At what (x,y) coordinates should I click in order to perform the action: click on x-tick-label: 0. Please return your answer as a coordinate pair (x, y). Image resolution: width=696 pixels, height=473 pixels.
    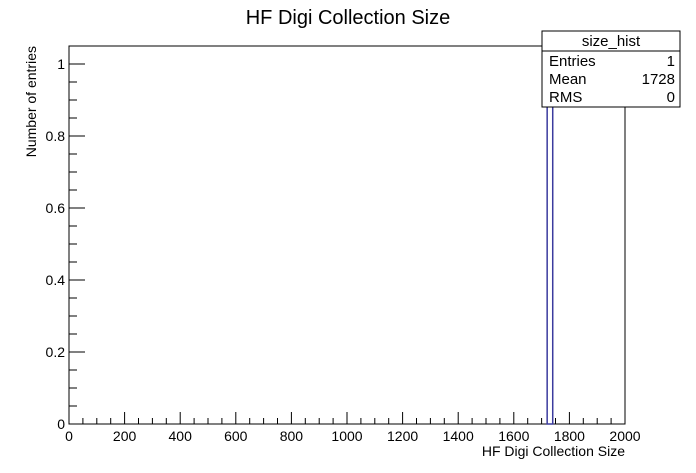
    Looking at the image, I should click on (69, 436).